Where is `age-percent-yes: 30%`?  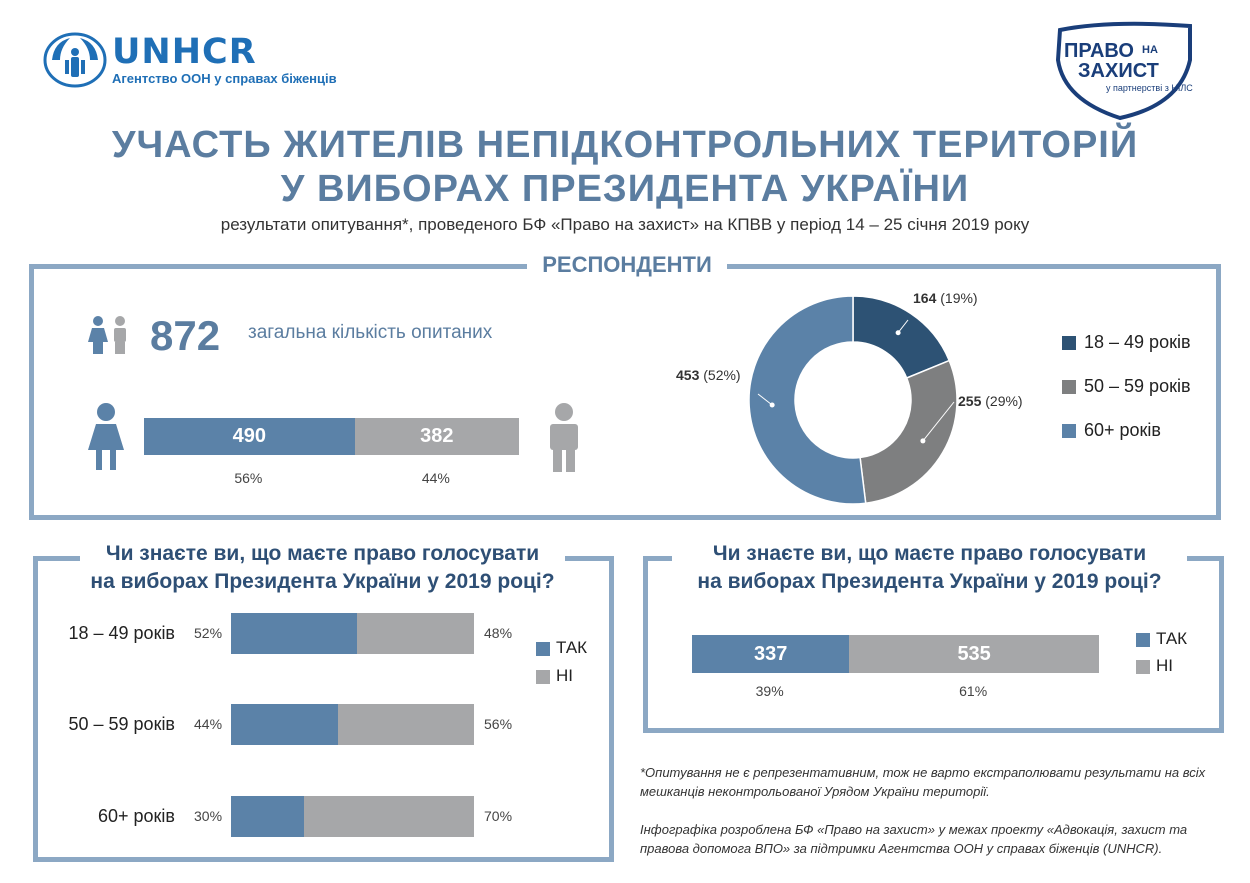 age-percent-yes: 30% is located at coordinates (208, 816).